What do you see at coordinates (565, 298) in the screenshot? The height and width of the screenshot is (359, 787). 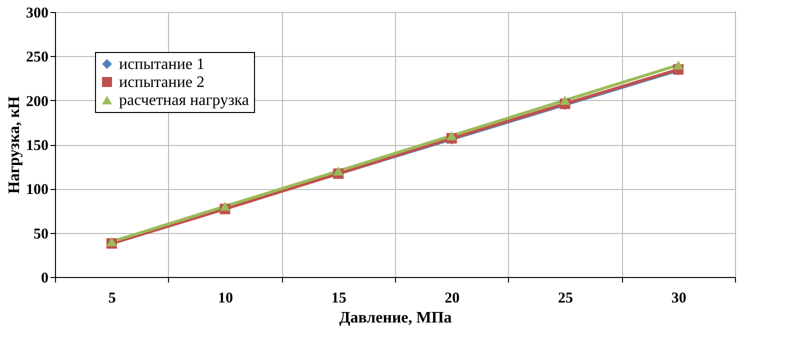 I see `x-tick-label: 25` at bounding box center [565, 298].